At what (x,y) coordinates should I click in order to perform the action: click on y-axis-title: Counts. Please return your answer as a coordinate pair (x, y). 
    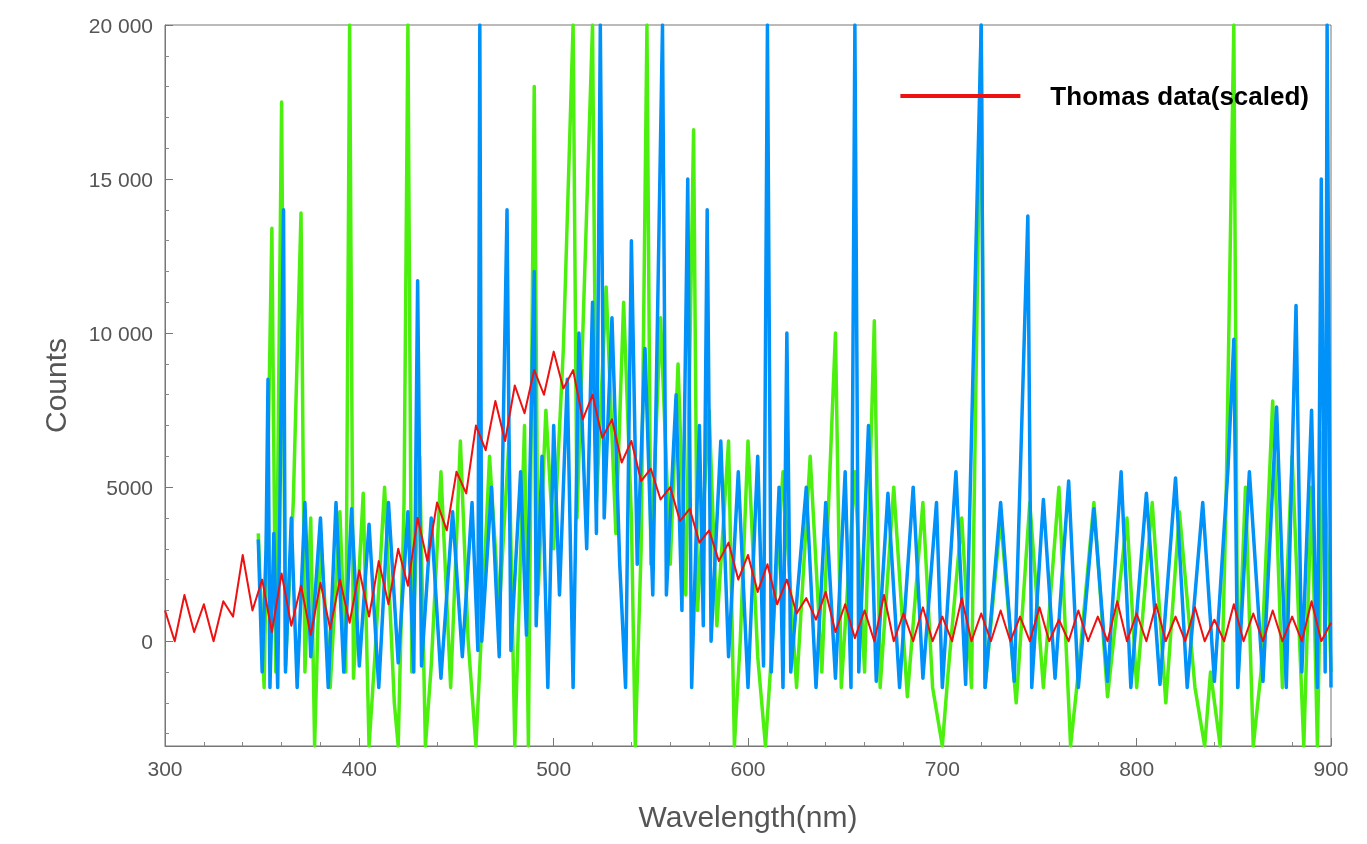
    Looking at the image, I should click on (55, 385).